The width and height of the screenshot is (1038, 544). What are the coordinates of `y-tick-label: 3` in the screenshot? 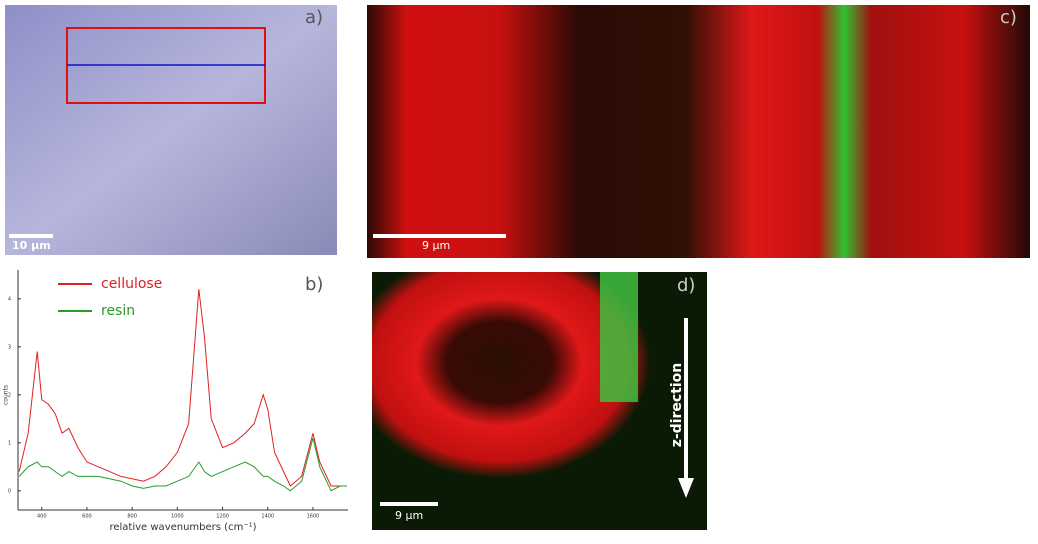 It's located at (9, 347).